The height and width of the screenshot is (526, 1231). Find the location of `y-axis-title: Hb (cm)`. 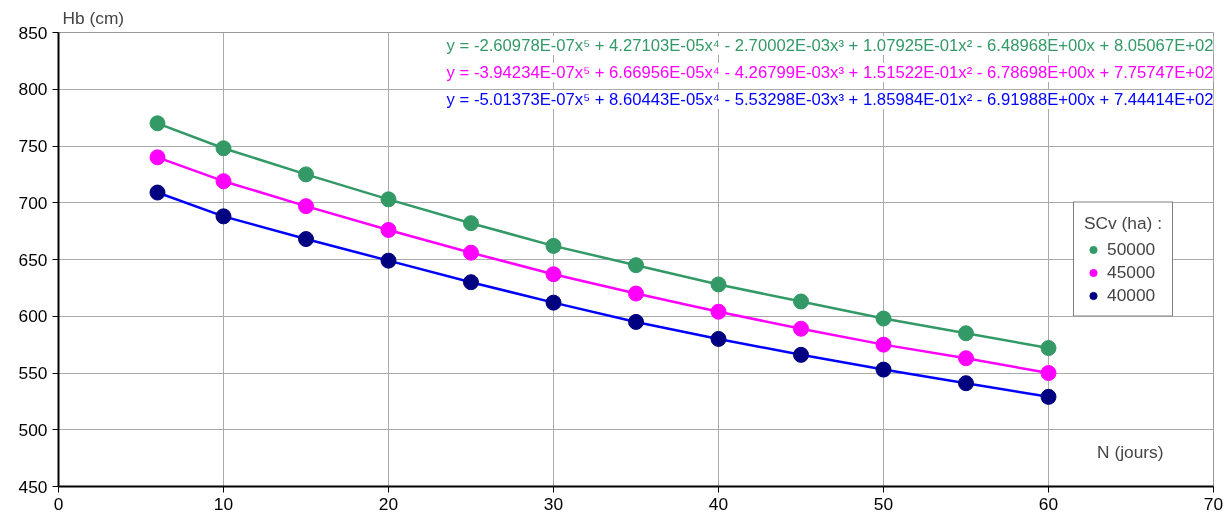

y-axis-title: Hb (cm) is located at coordinates (93, 17).